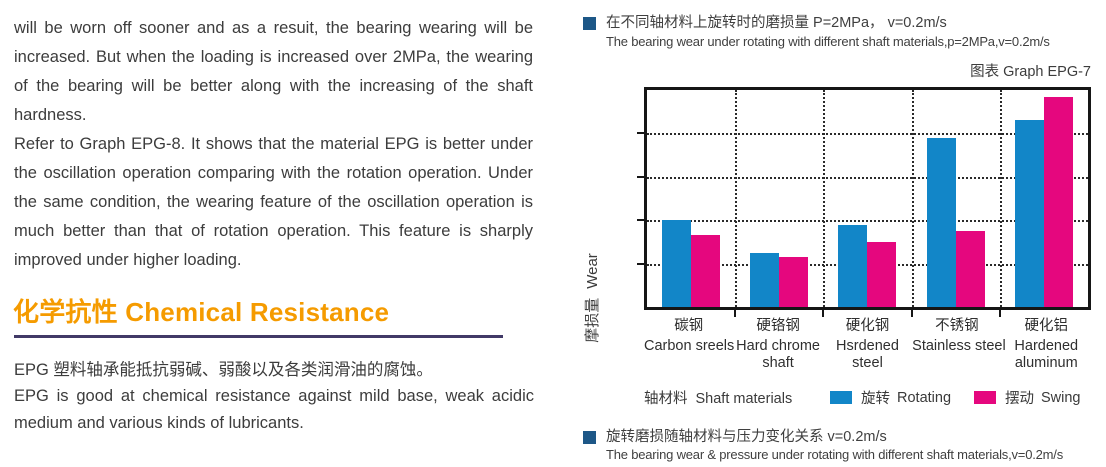  I want to click on x-axis-label-1: 碳钢 Carbon sreels, so click(689, 342).